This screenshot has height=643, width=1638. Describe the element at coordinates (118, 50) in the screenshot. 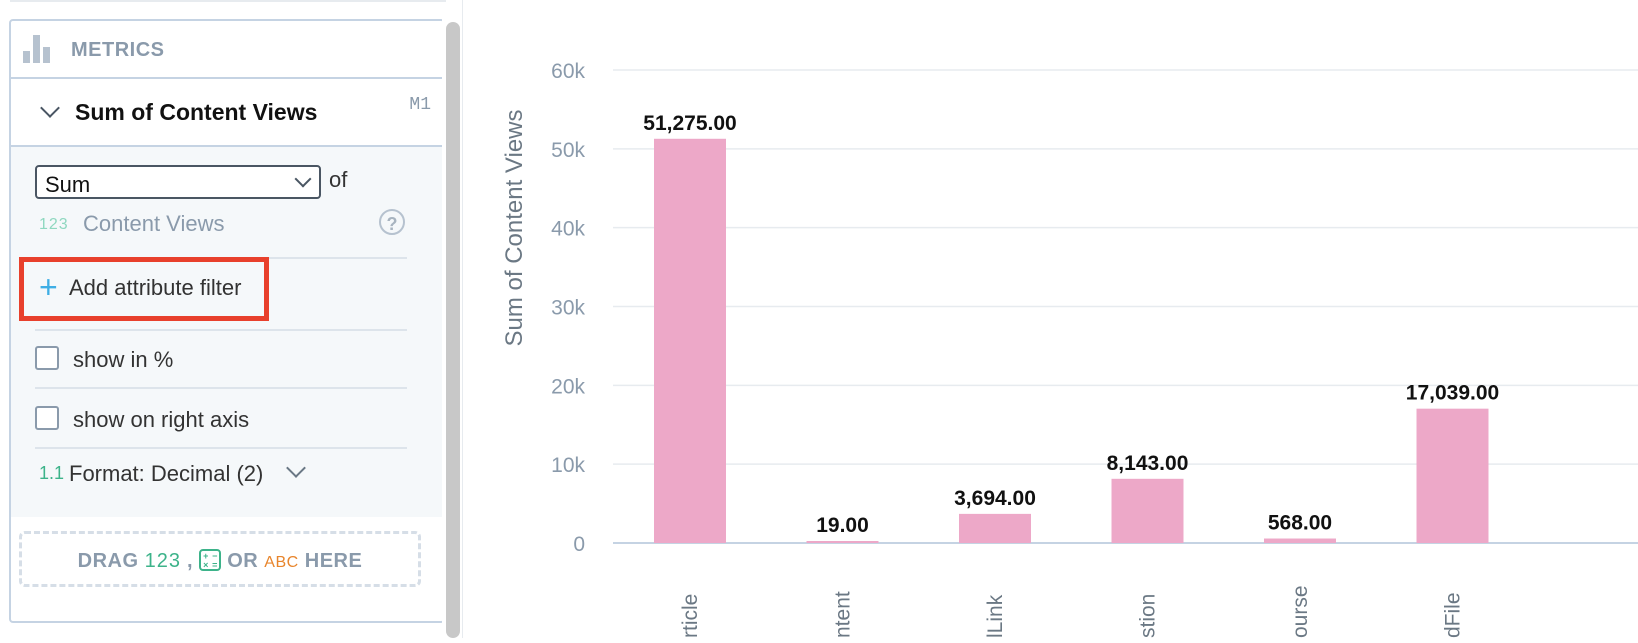

I see `metrics-bucket-title: METRICS` at that location.